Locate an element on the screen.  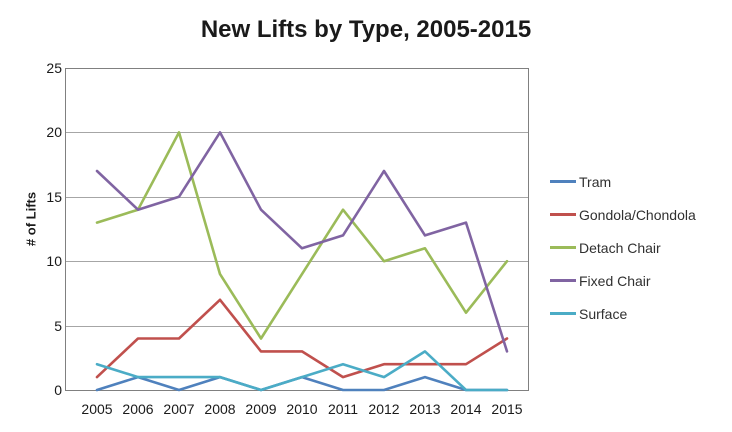
legend-label: Surface is located at coordinates (603, 313).